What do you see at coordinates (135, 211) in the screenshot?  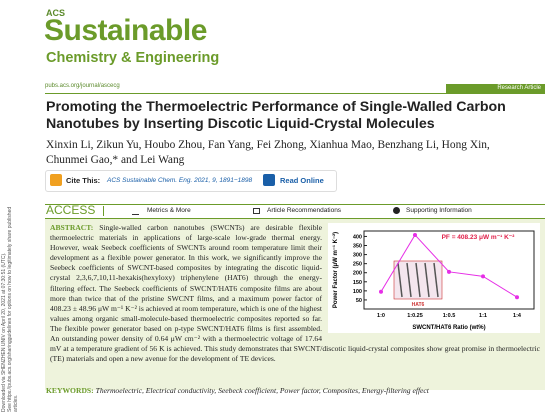 I see `metrics-icon` at bounding box center [135, 211].